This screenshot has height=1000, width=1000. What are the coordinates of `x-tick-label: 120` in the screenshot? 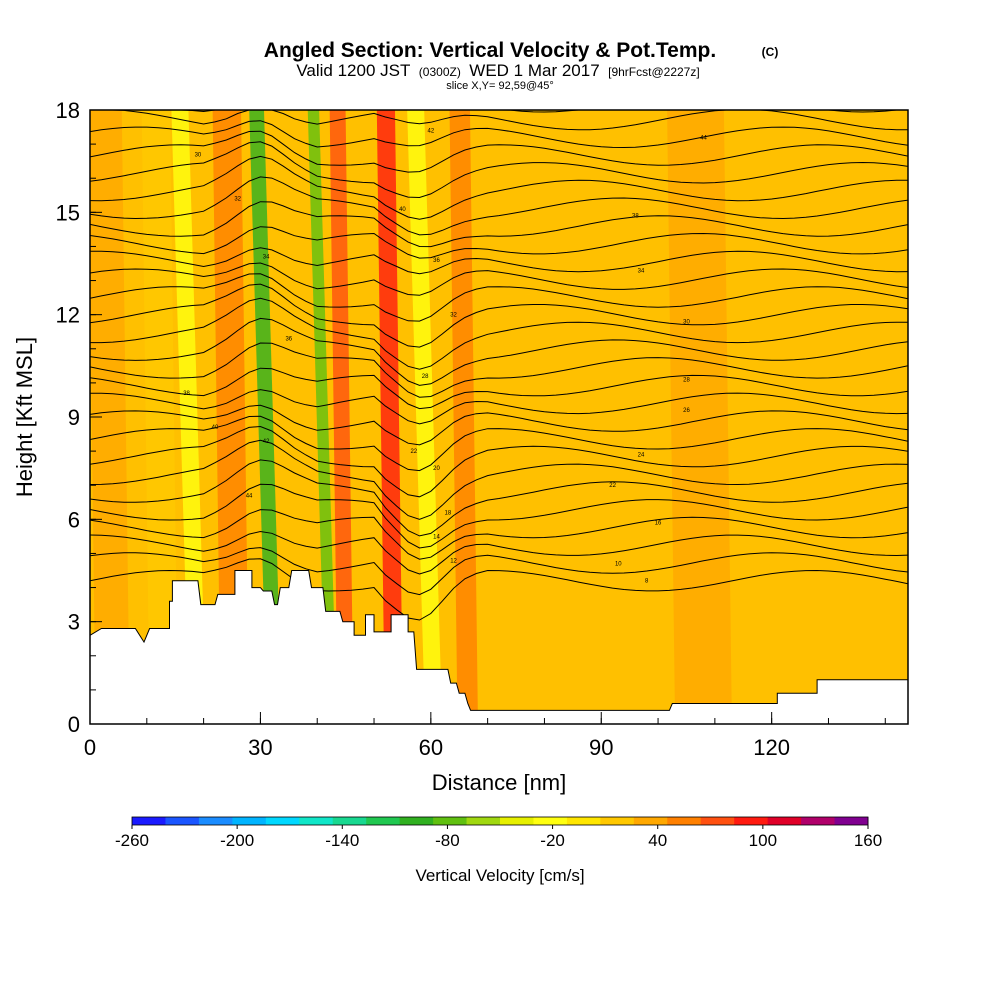 It's located at (771, 747).